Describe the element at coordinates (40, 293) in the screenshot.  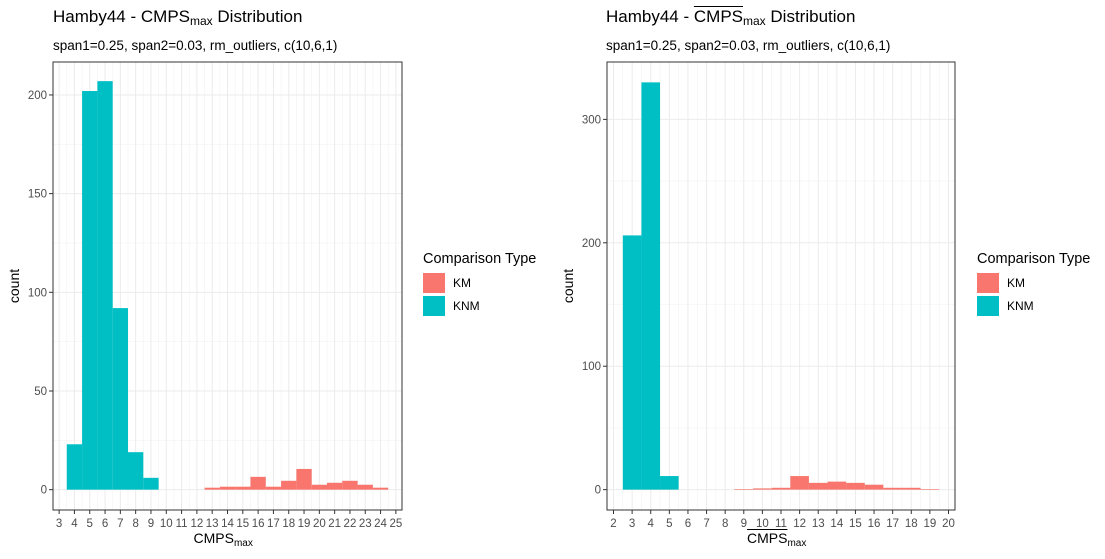
I see `y-axis: 0 50 100 150 200` at that location.